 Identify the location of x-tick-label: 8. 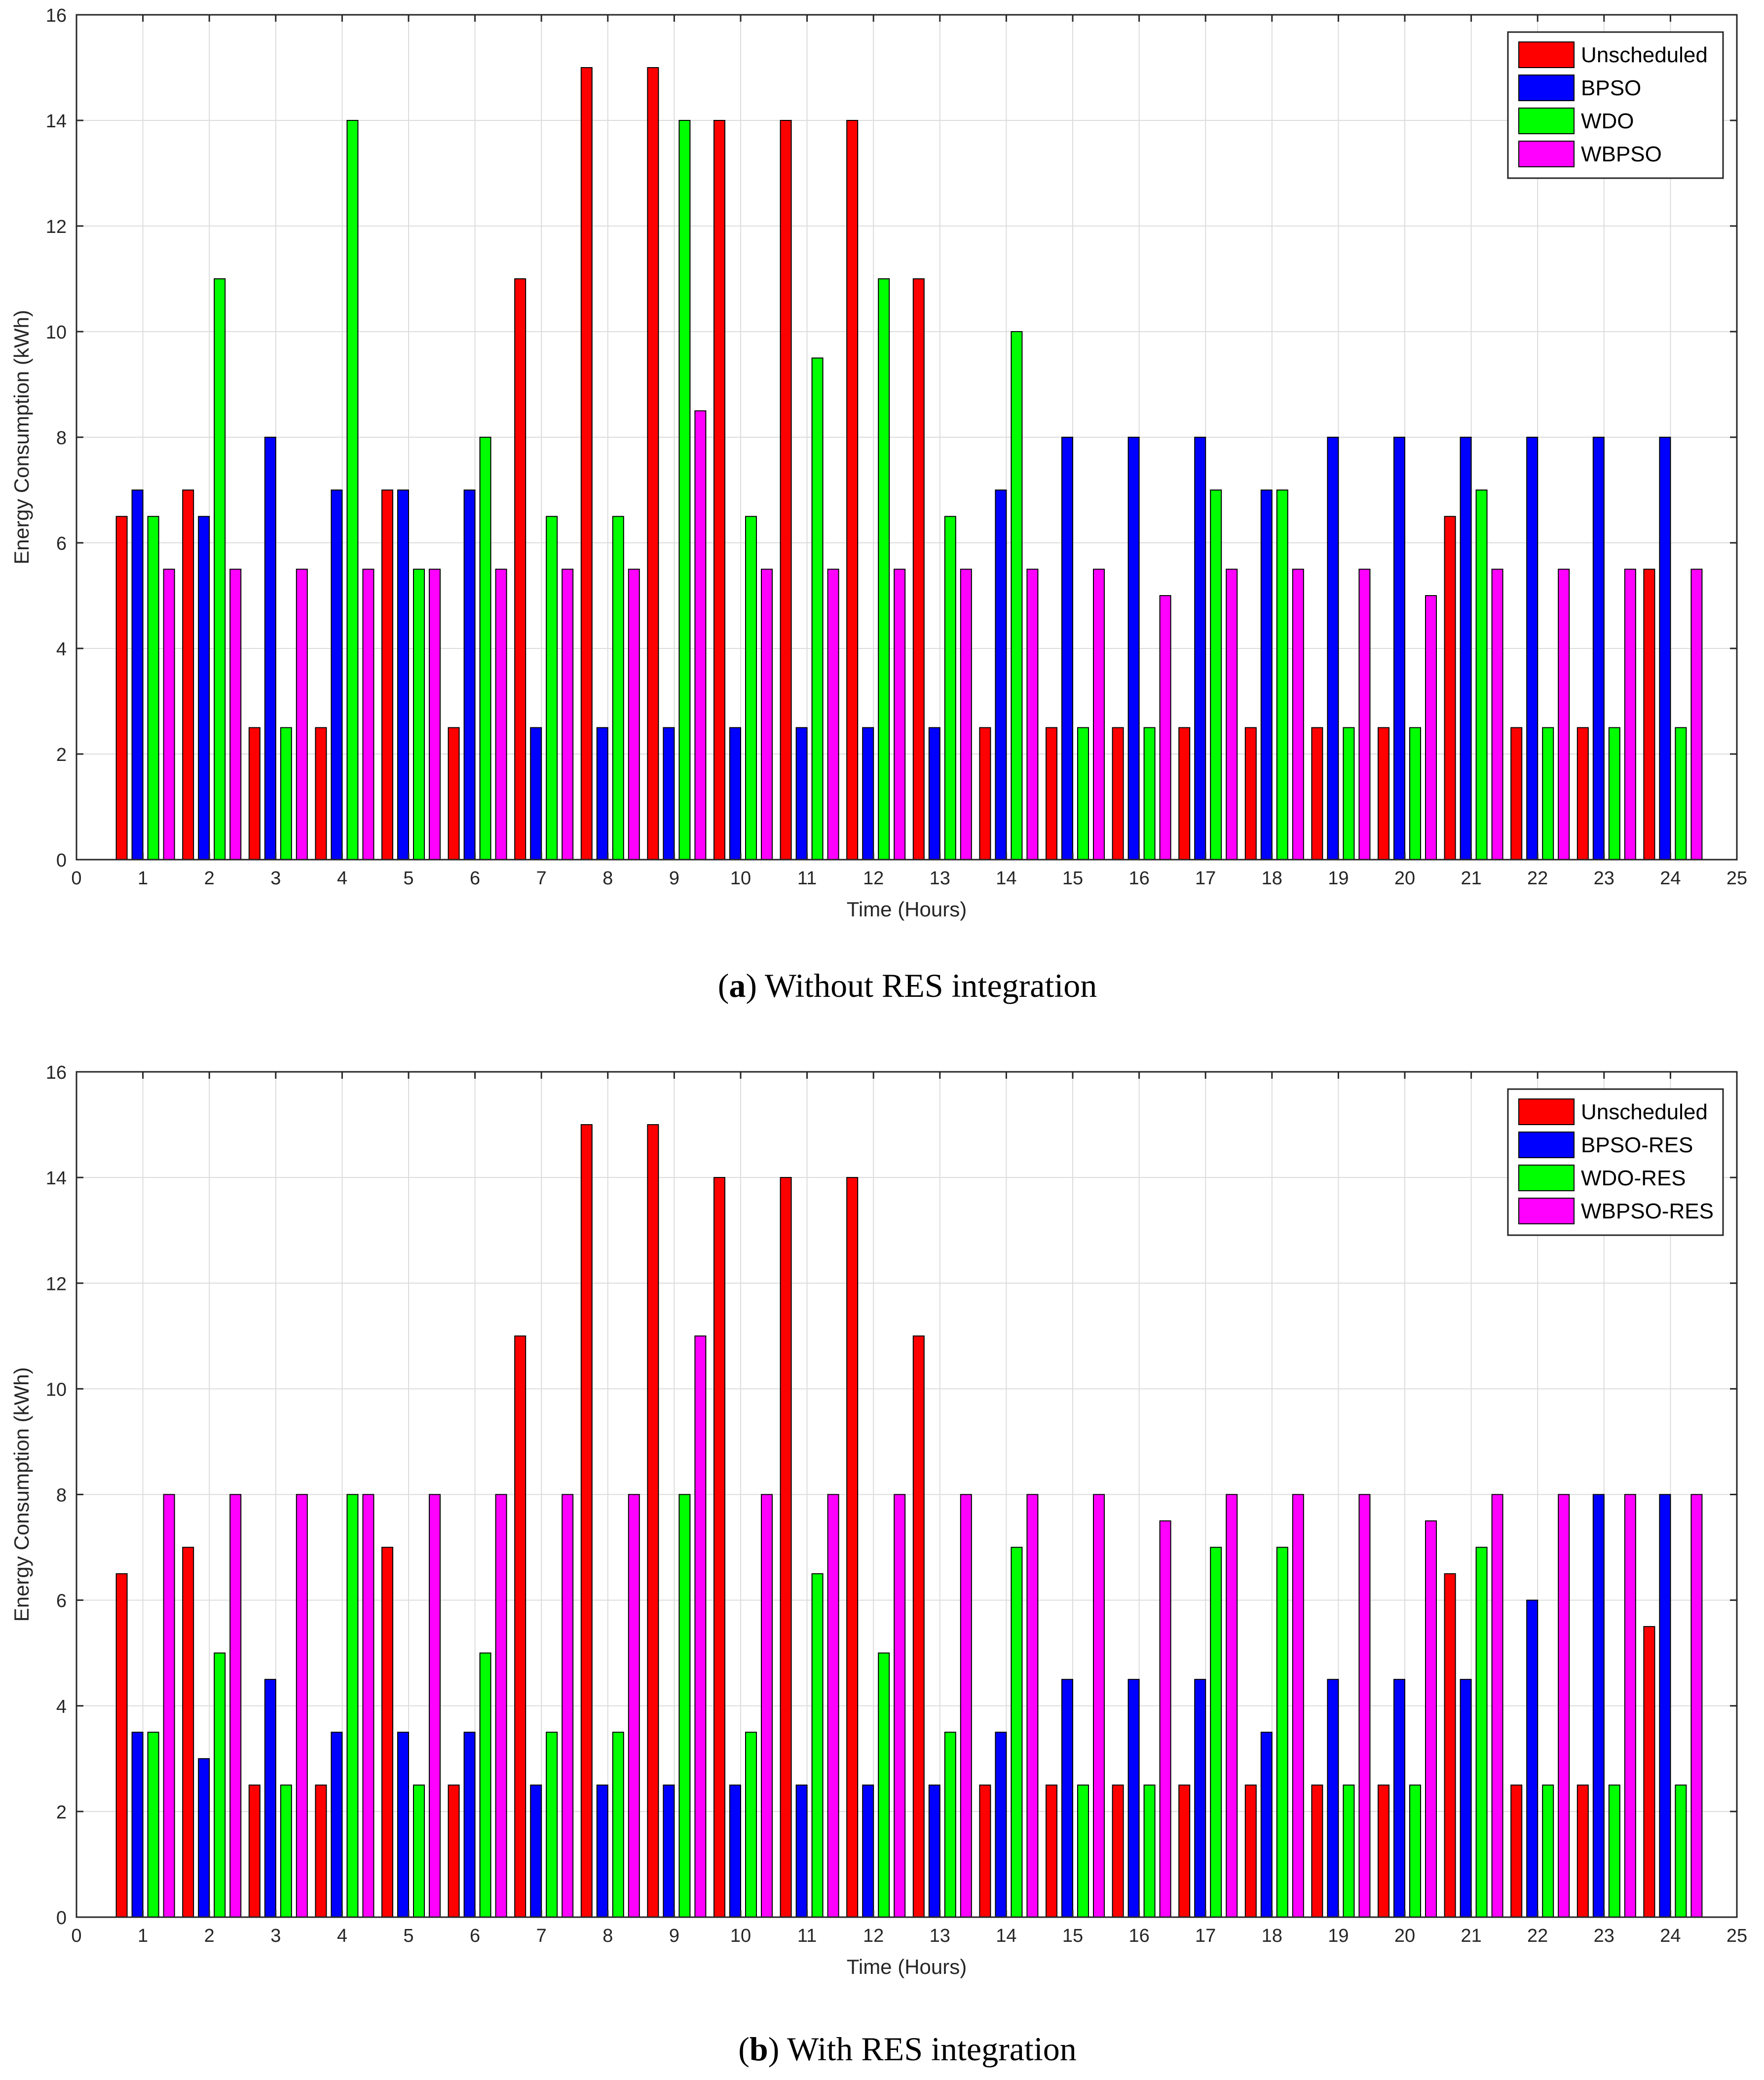
(607, 878).